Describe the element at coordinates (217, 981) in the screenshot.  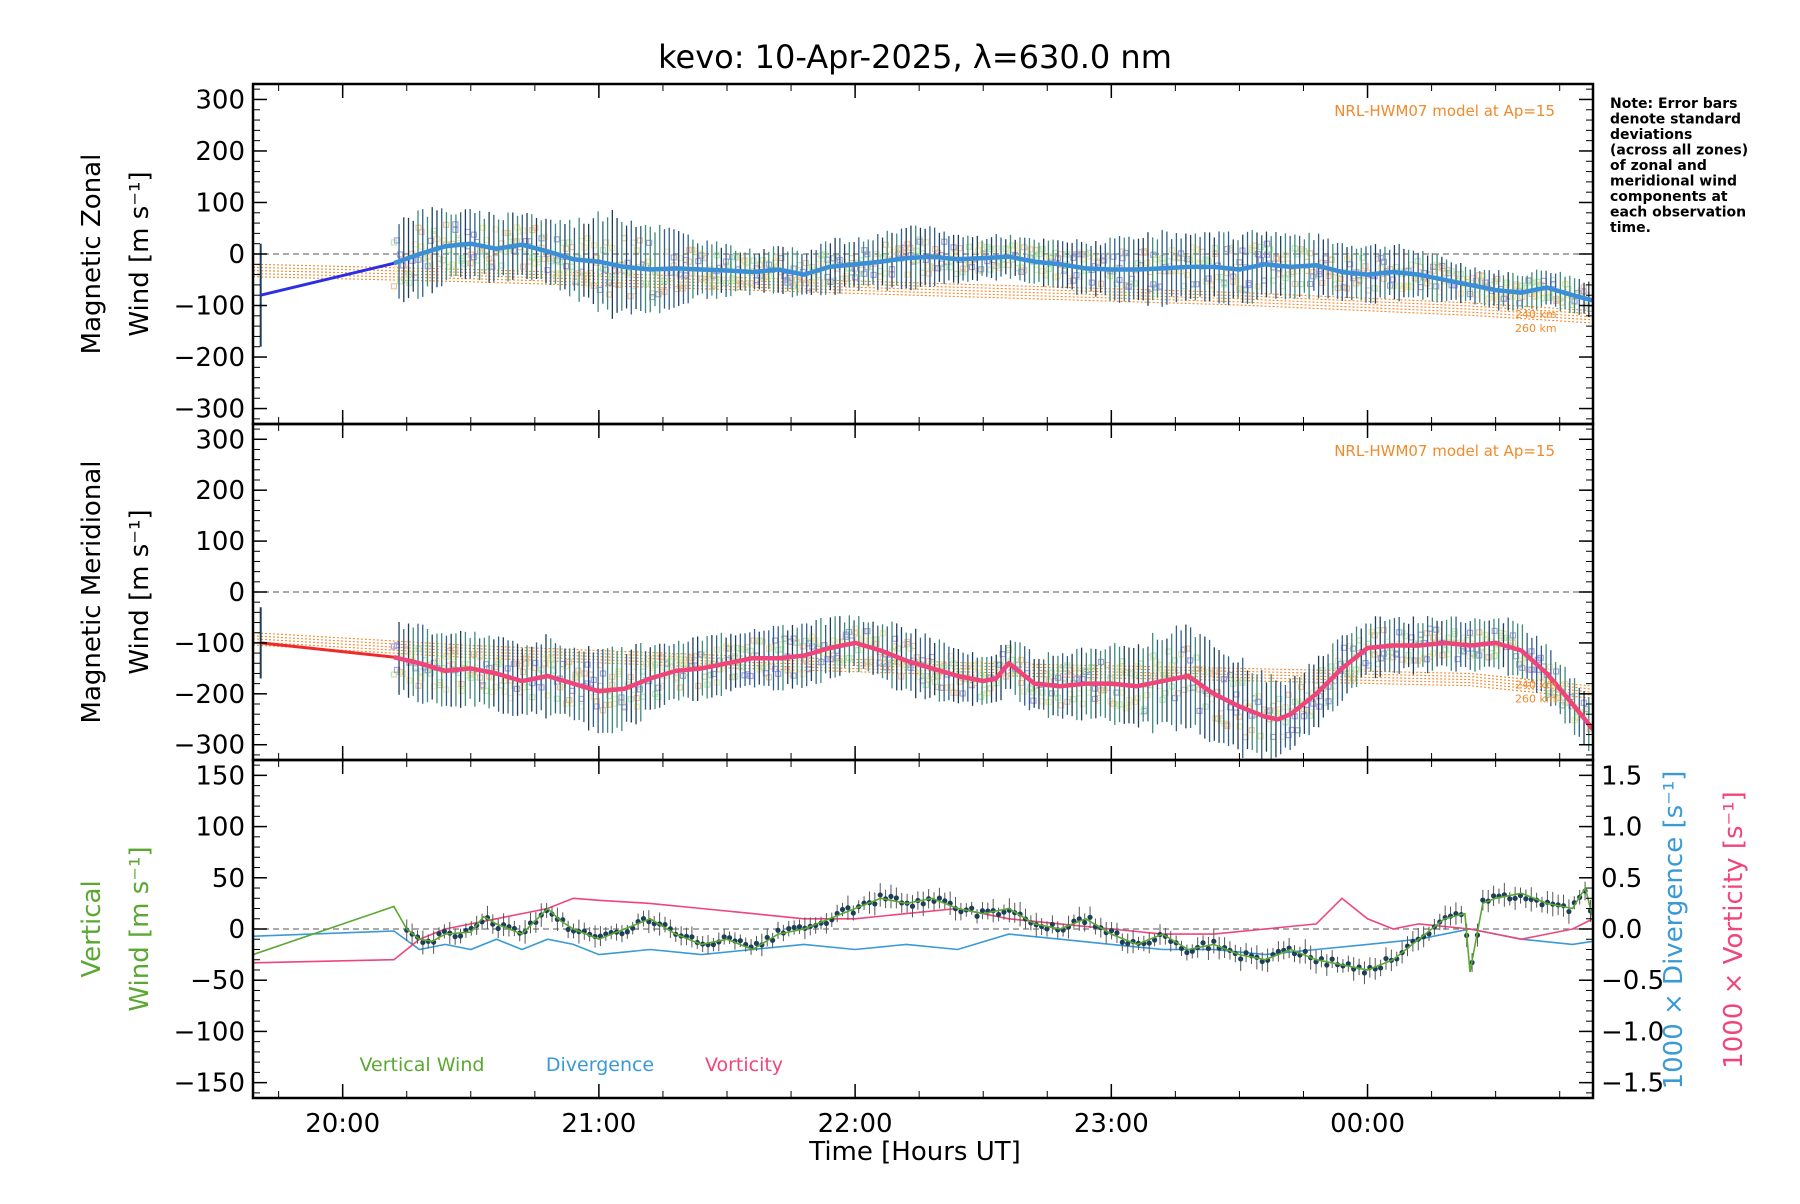
I see `y-tick-label: −50` at that location.